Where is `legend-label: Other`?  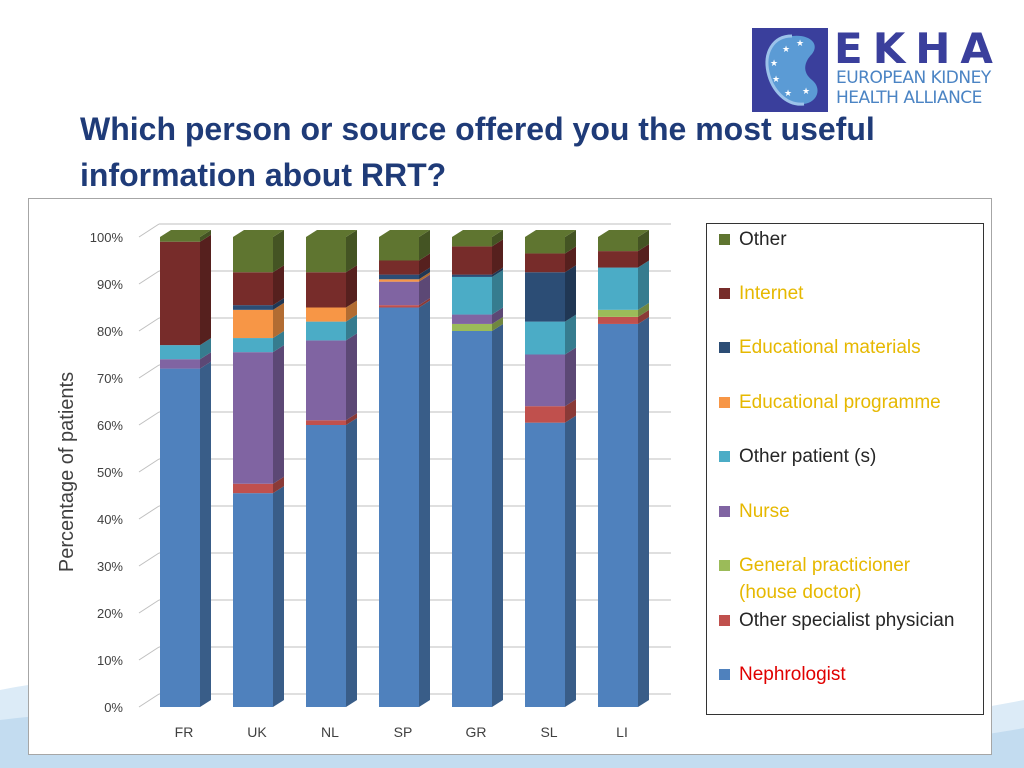
legend-label: Other is located at coordinates (763, 239).